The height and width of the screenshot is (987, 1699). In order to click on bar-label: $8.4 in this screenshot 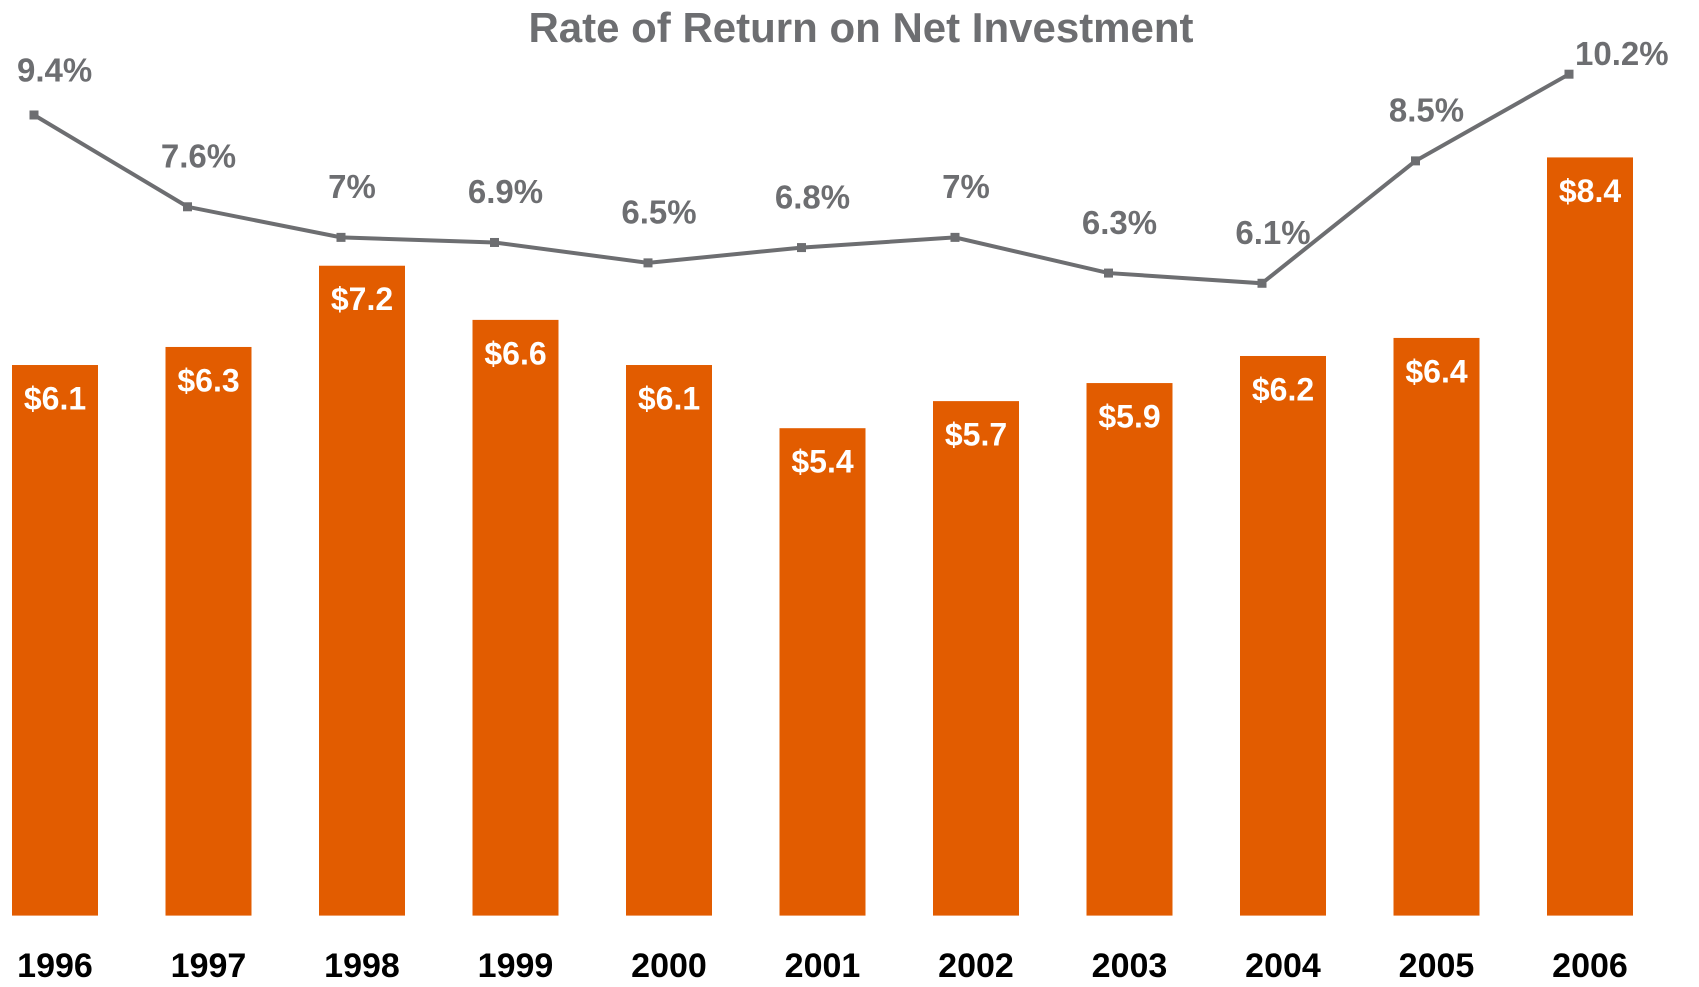, I will do `click(1590, 191)`.